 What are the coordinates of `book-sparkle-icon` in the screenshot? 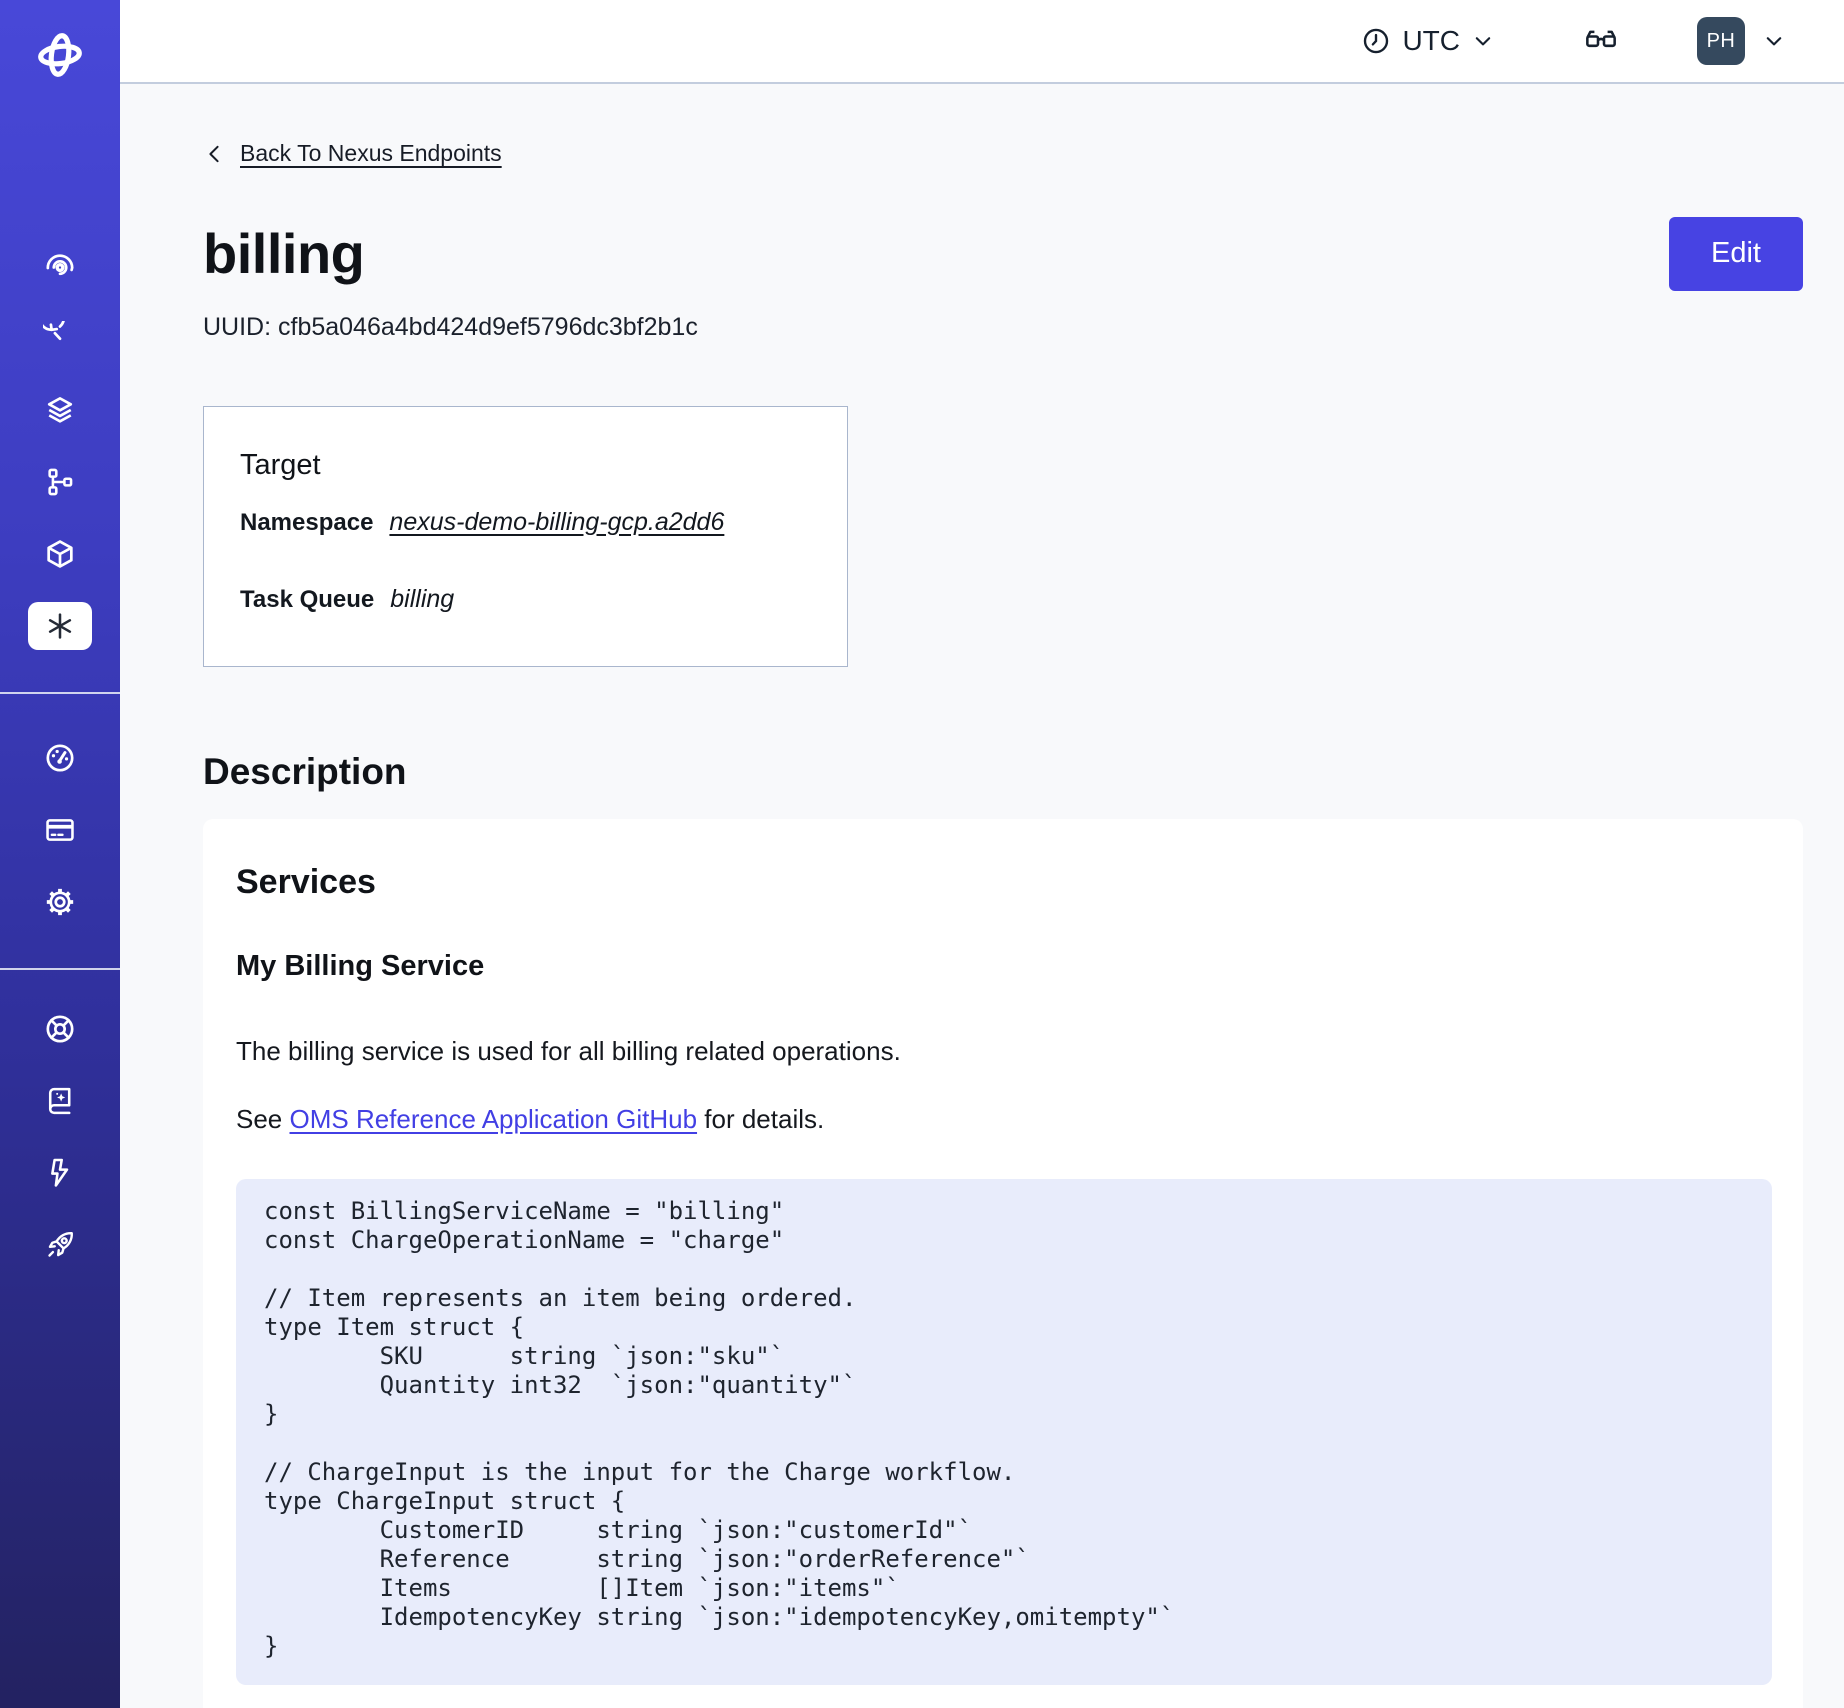 It's located at (59, 1101).